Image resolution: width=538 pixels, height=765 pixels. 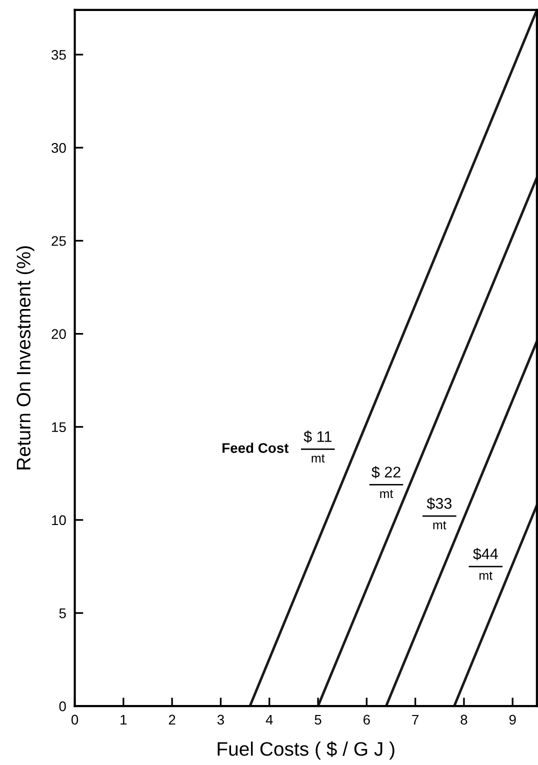 What do you see at coordinates (62, 613) in the screenshot?
I see `y-tick-label: 5` at bounding box center [62, 613].